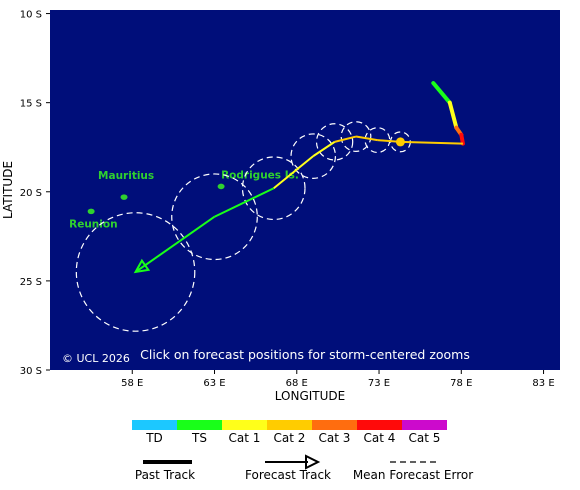  I want to click on current-position-marker, so click(400, 142).